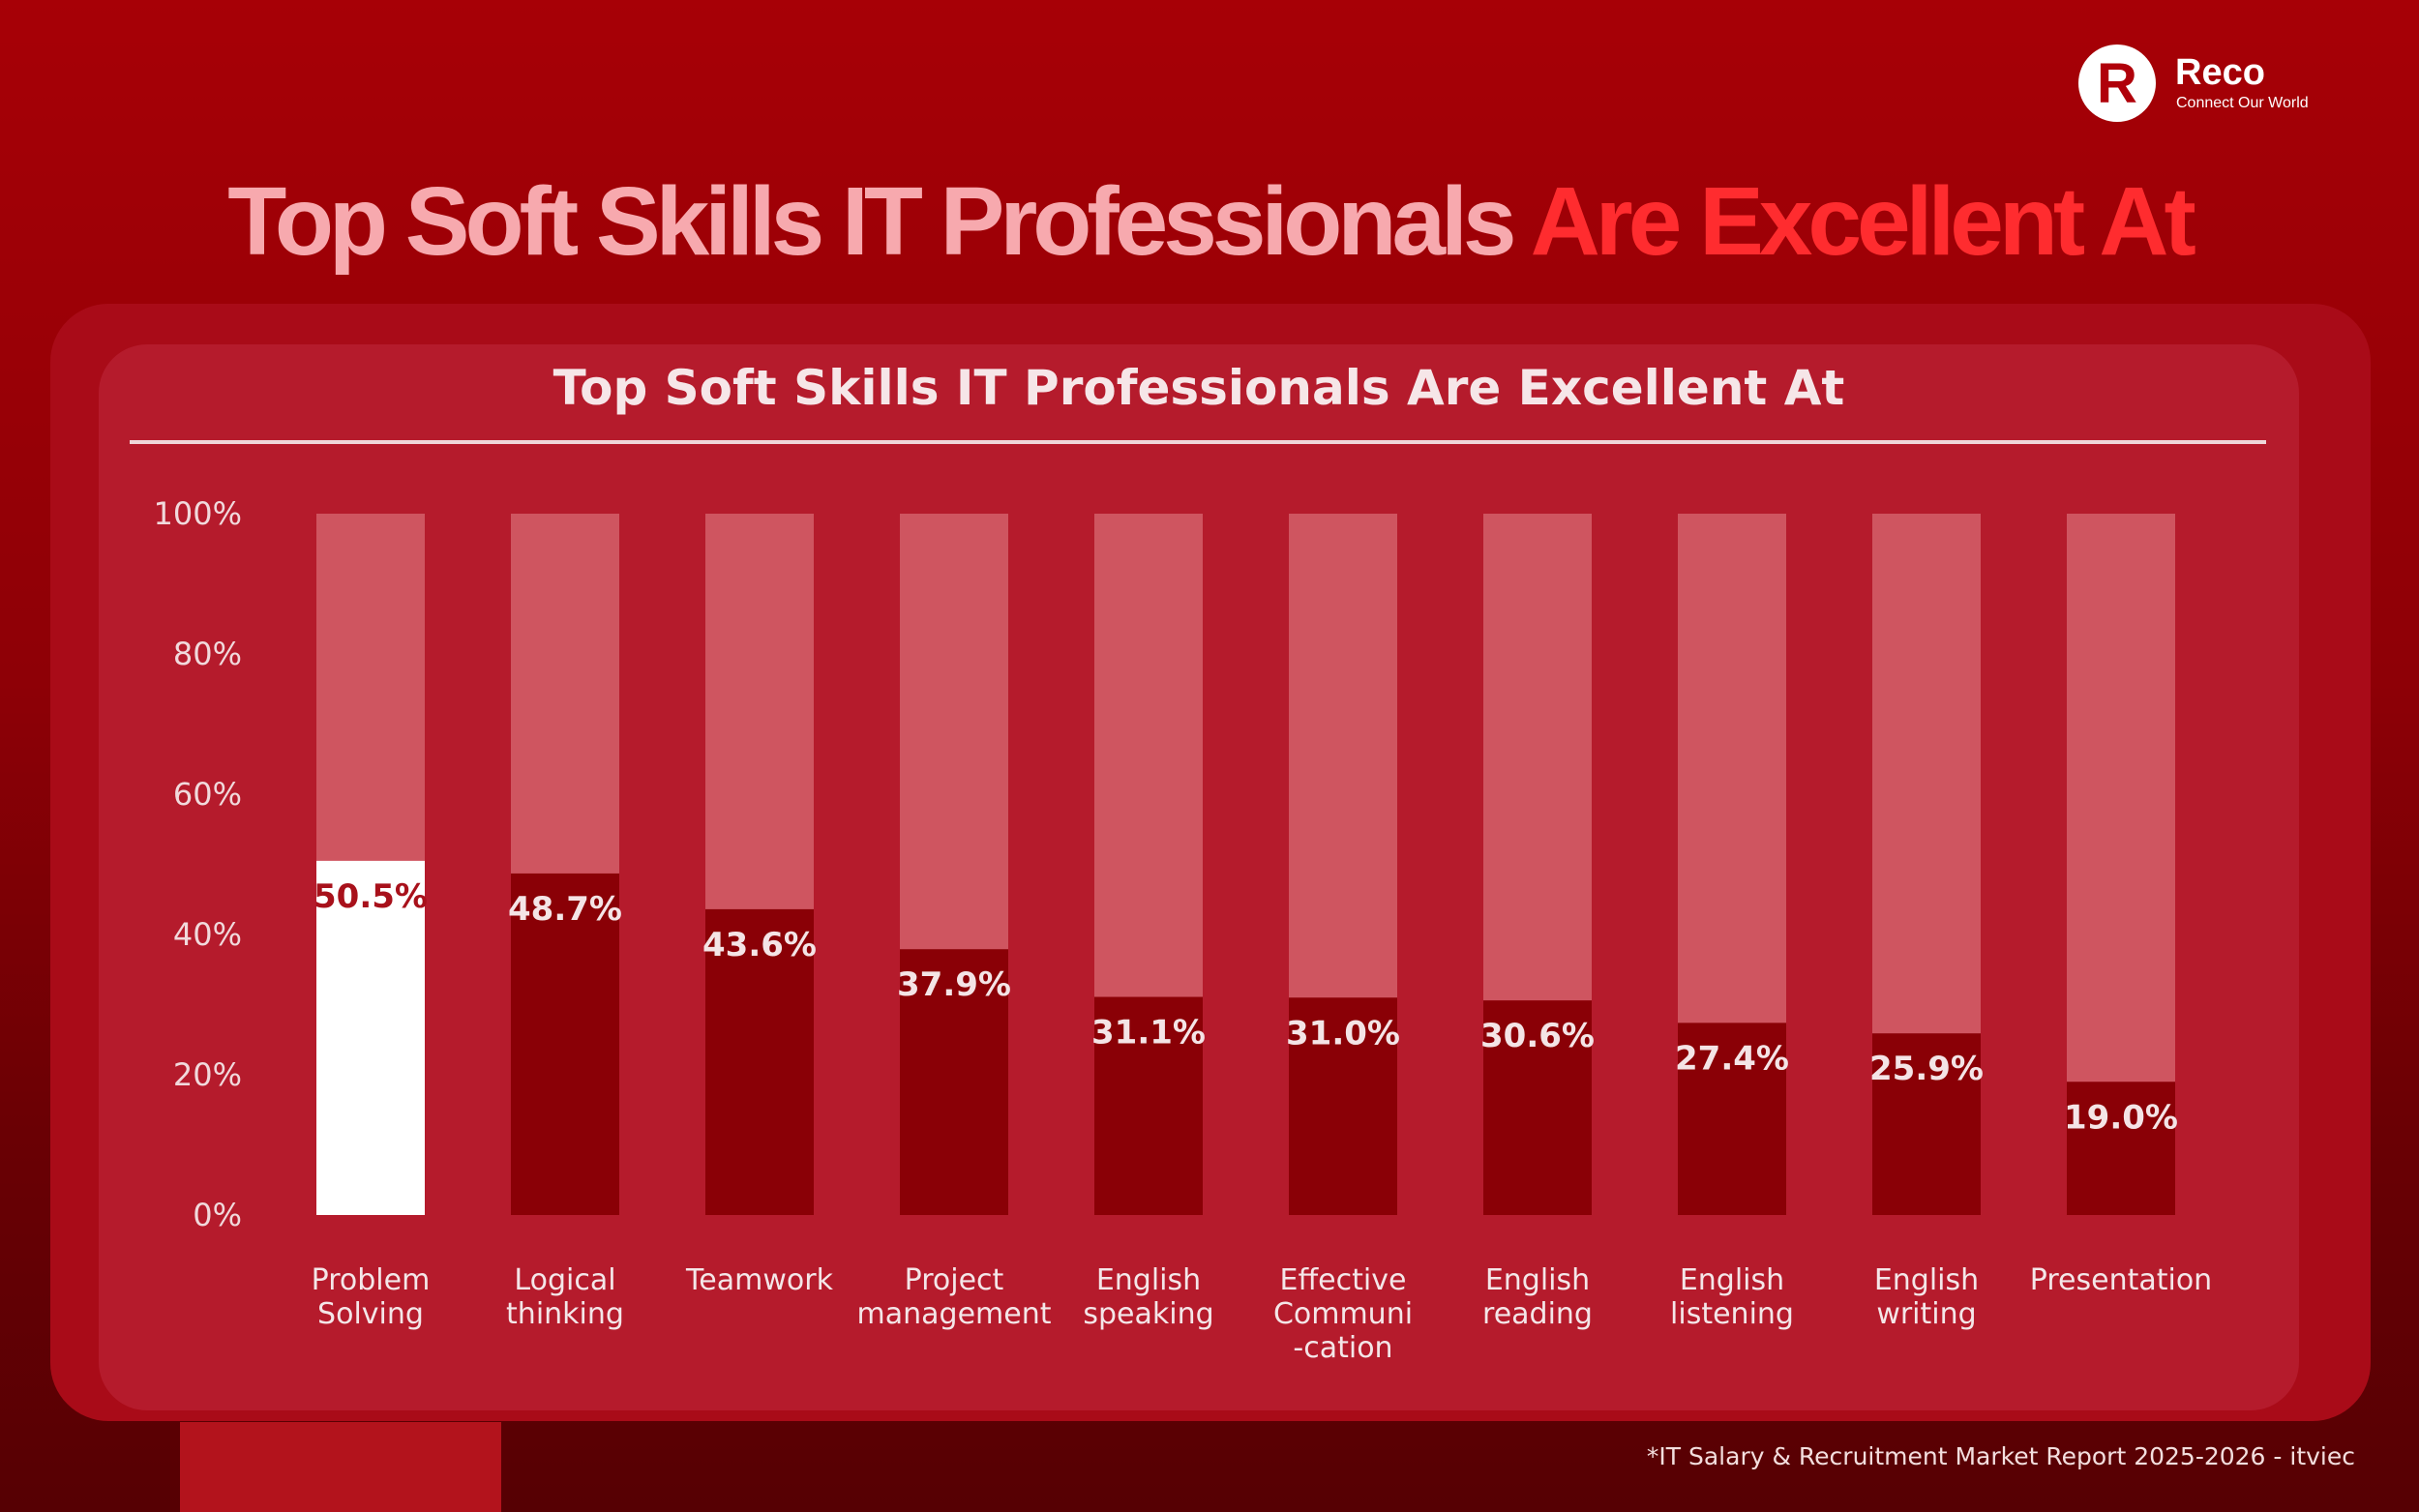 The image size is (2419, 1512). What do you see at coordinates (208, 1074) in the screenshot?
I see `y-tick-label: 20%` at bounding box center [208, 1074].